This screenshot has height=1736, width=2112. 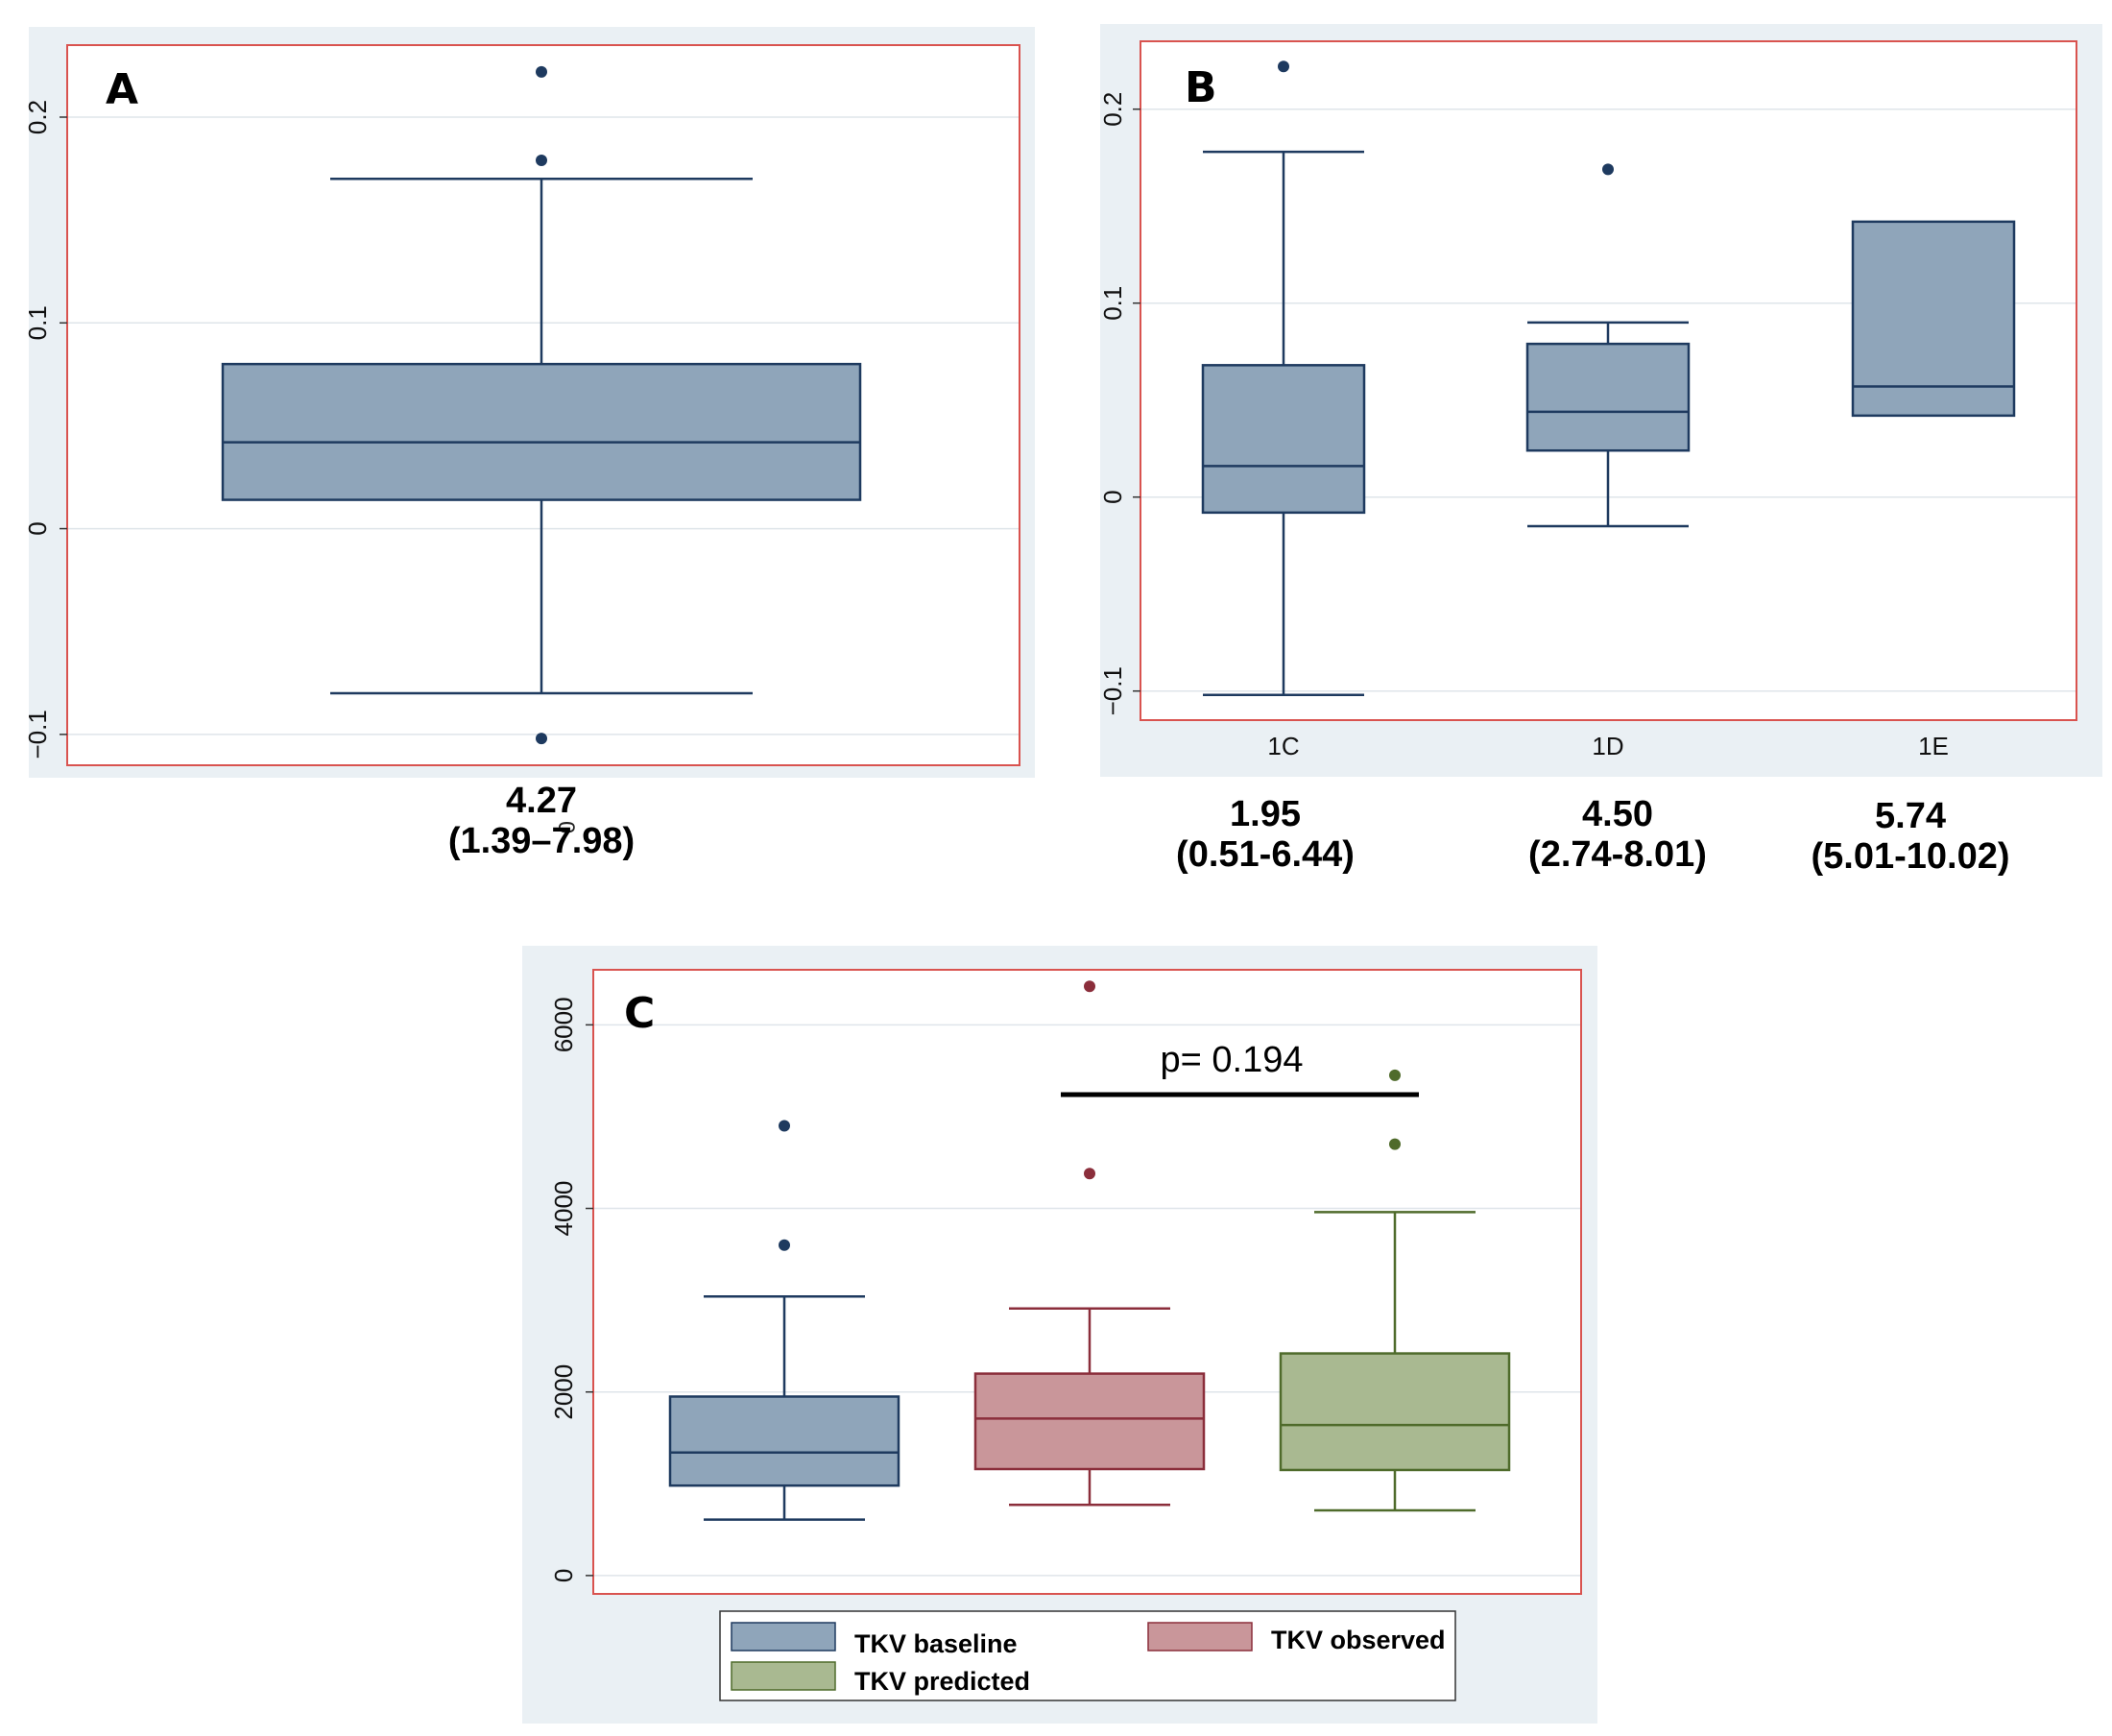 I want to click on panel-c-y-axis: 0 2000 4000 6000, so click(x=571, y=1289).